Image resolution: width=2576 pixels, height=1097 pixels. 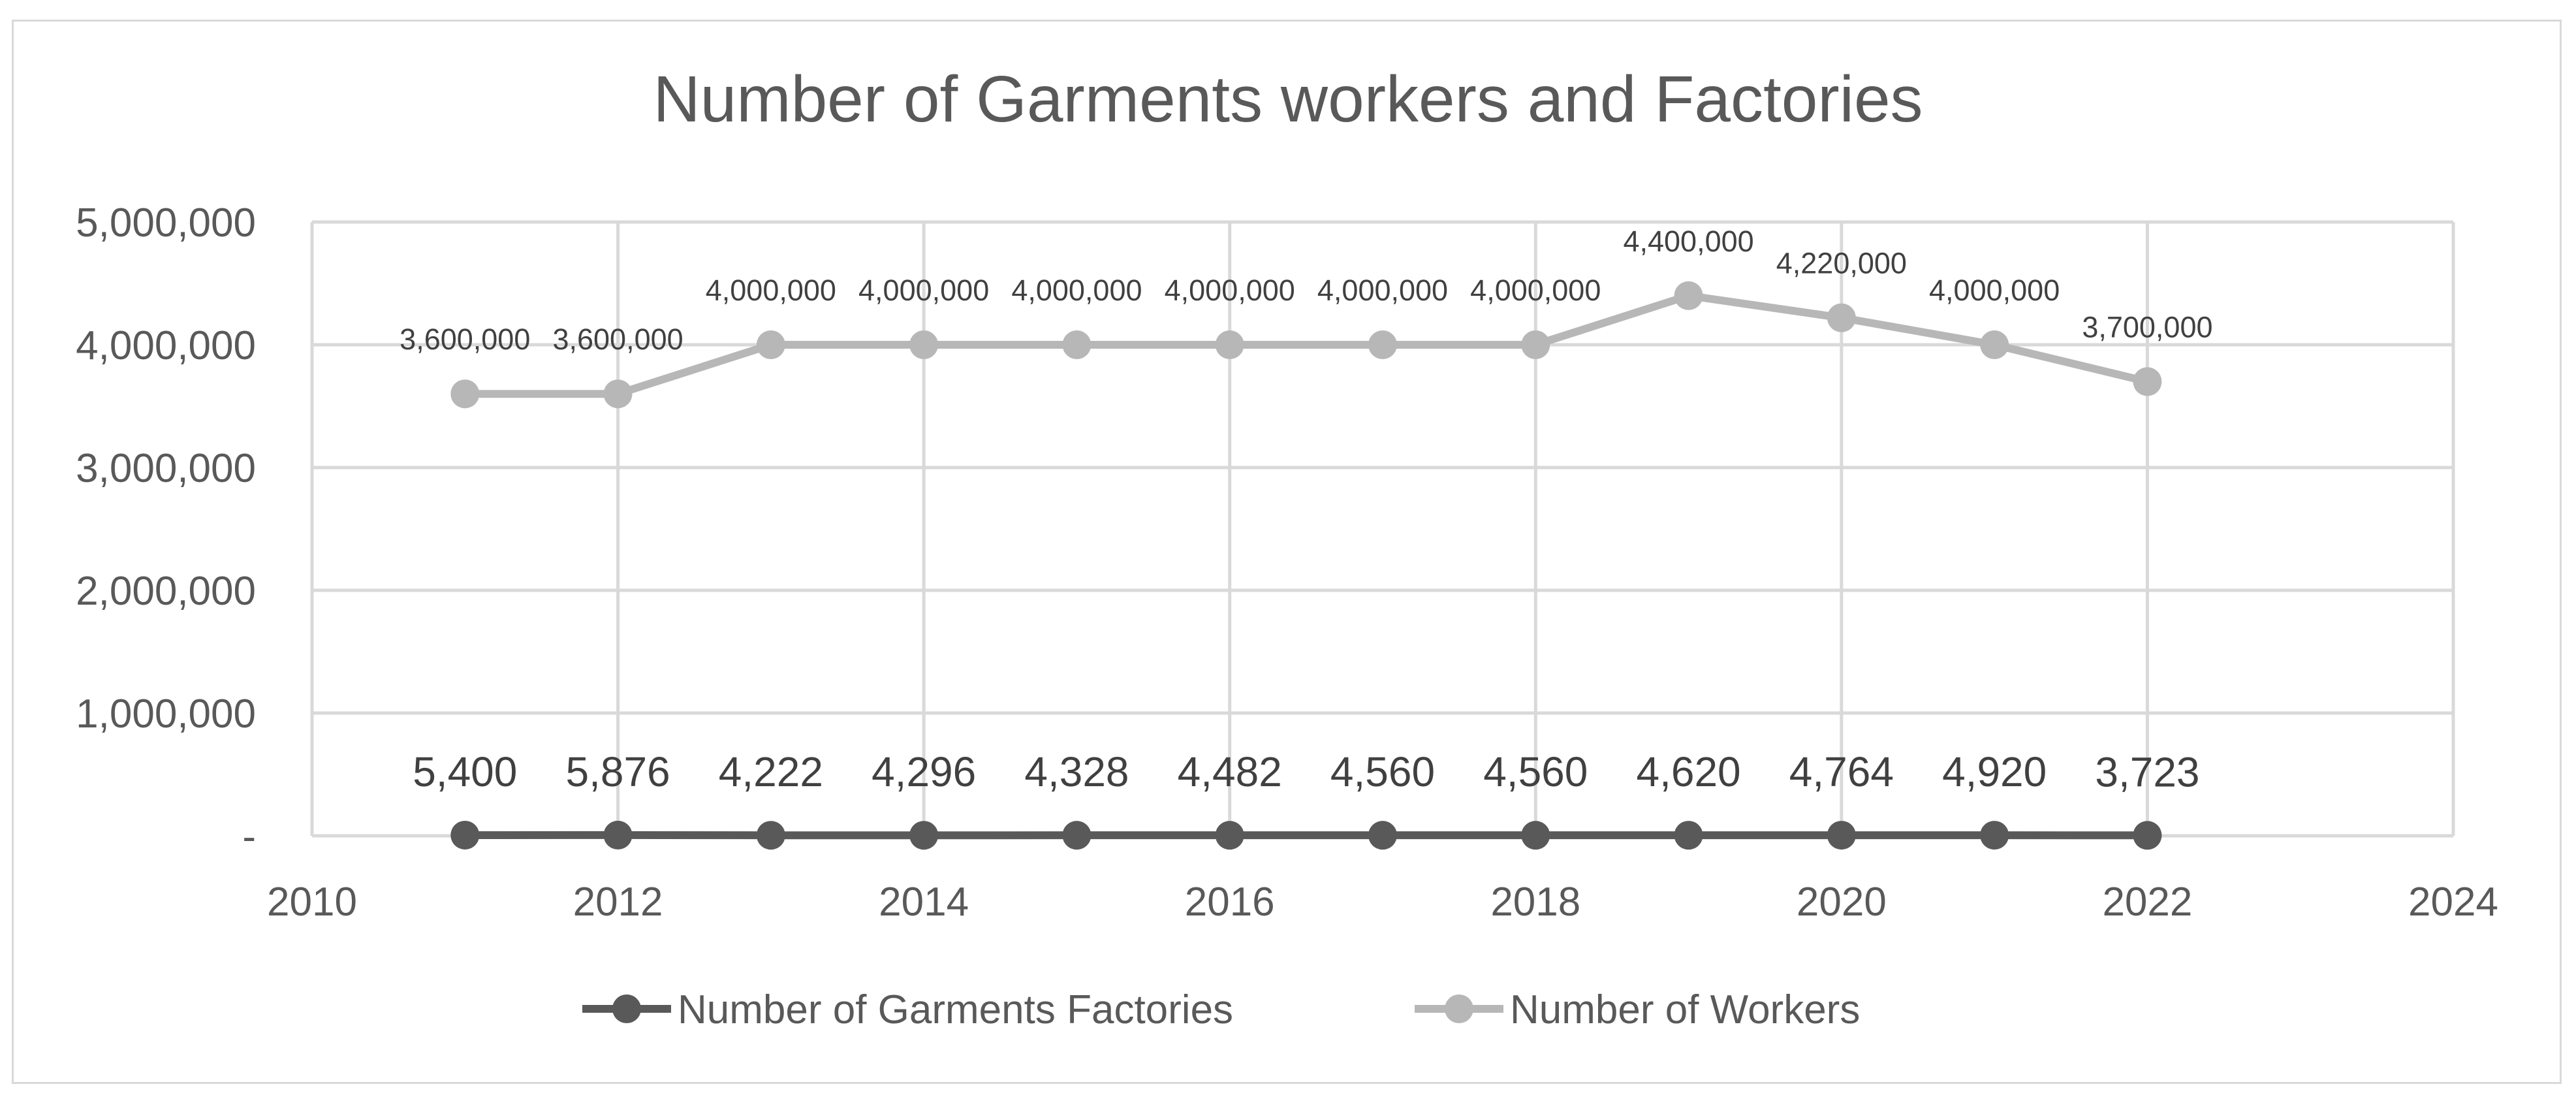 What do you see at coordinates (924, 772) in the screenshot?
I see `data-label: 4,296` at bounding box center [924, 772].